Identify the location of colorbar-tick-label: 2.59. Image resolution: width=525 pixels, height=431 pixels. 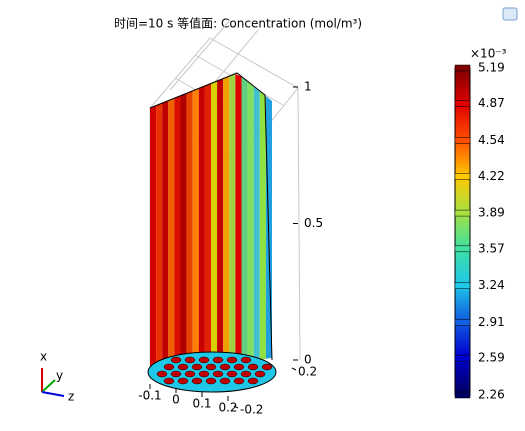
(491, 358).